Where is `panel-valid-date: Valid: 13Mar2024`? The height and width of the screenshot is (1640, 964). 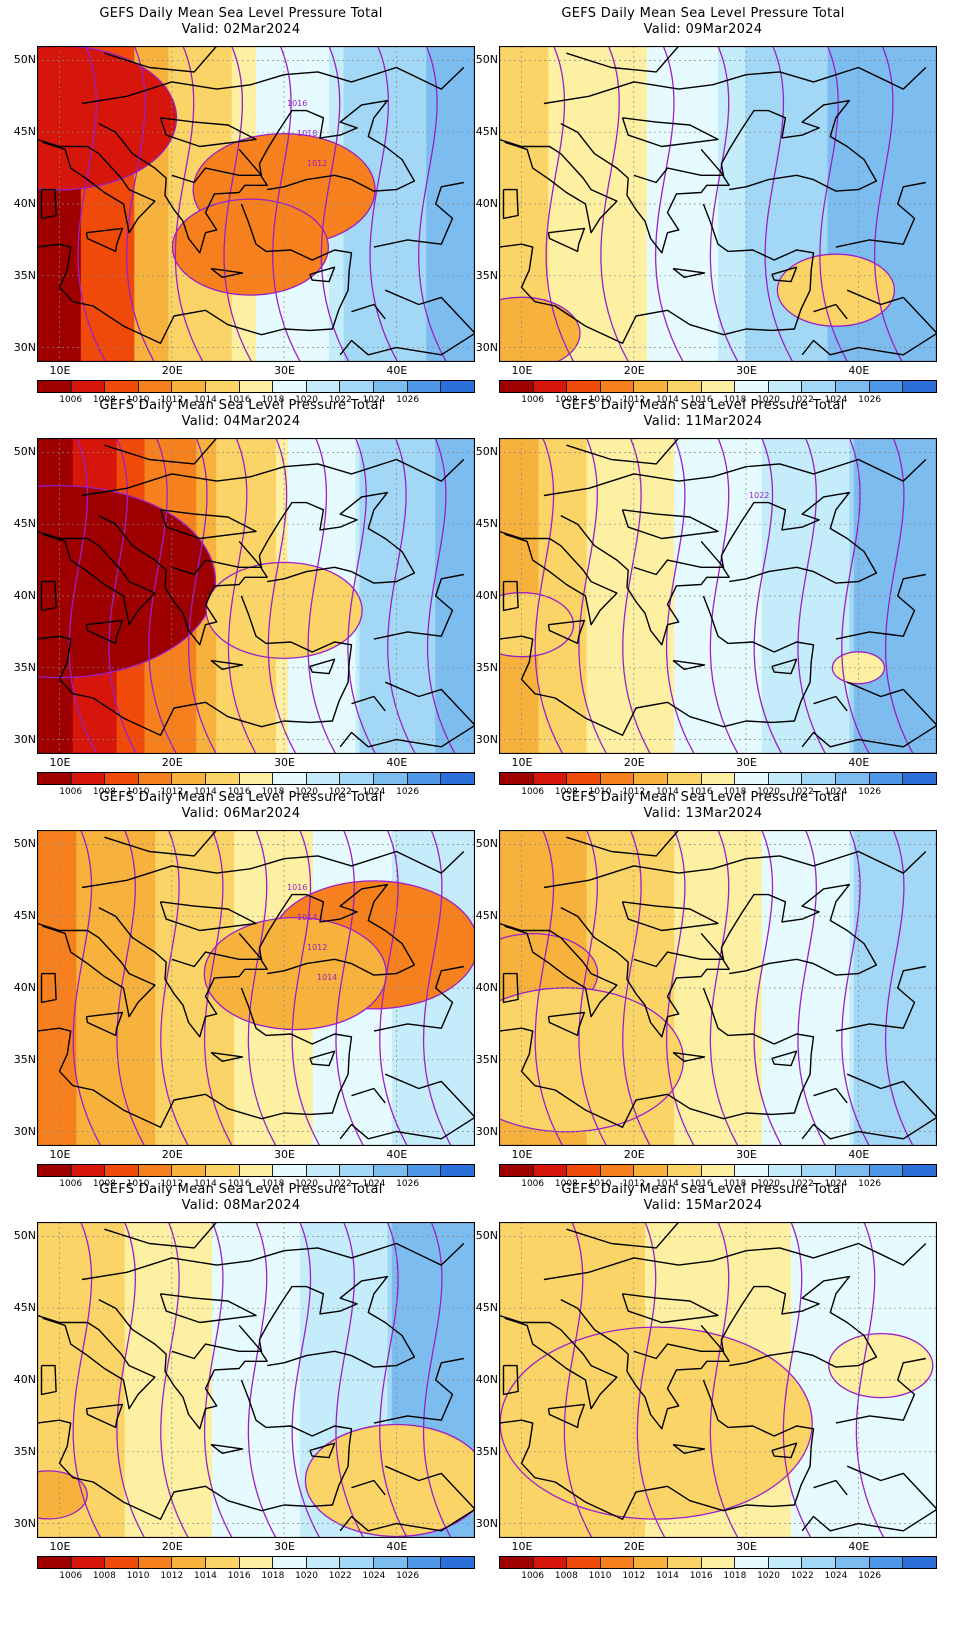 panel-valid-date: Valid: 13Mar2024 is located at coordinates (703, 813).